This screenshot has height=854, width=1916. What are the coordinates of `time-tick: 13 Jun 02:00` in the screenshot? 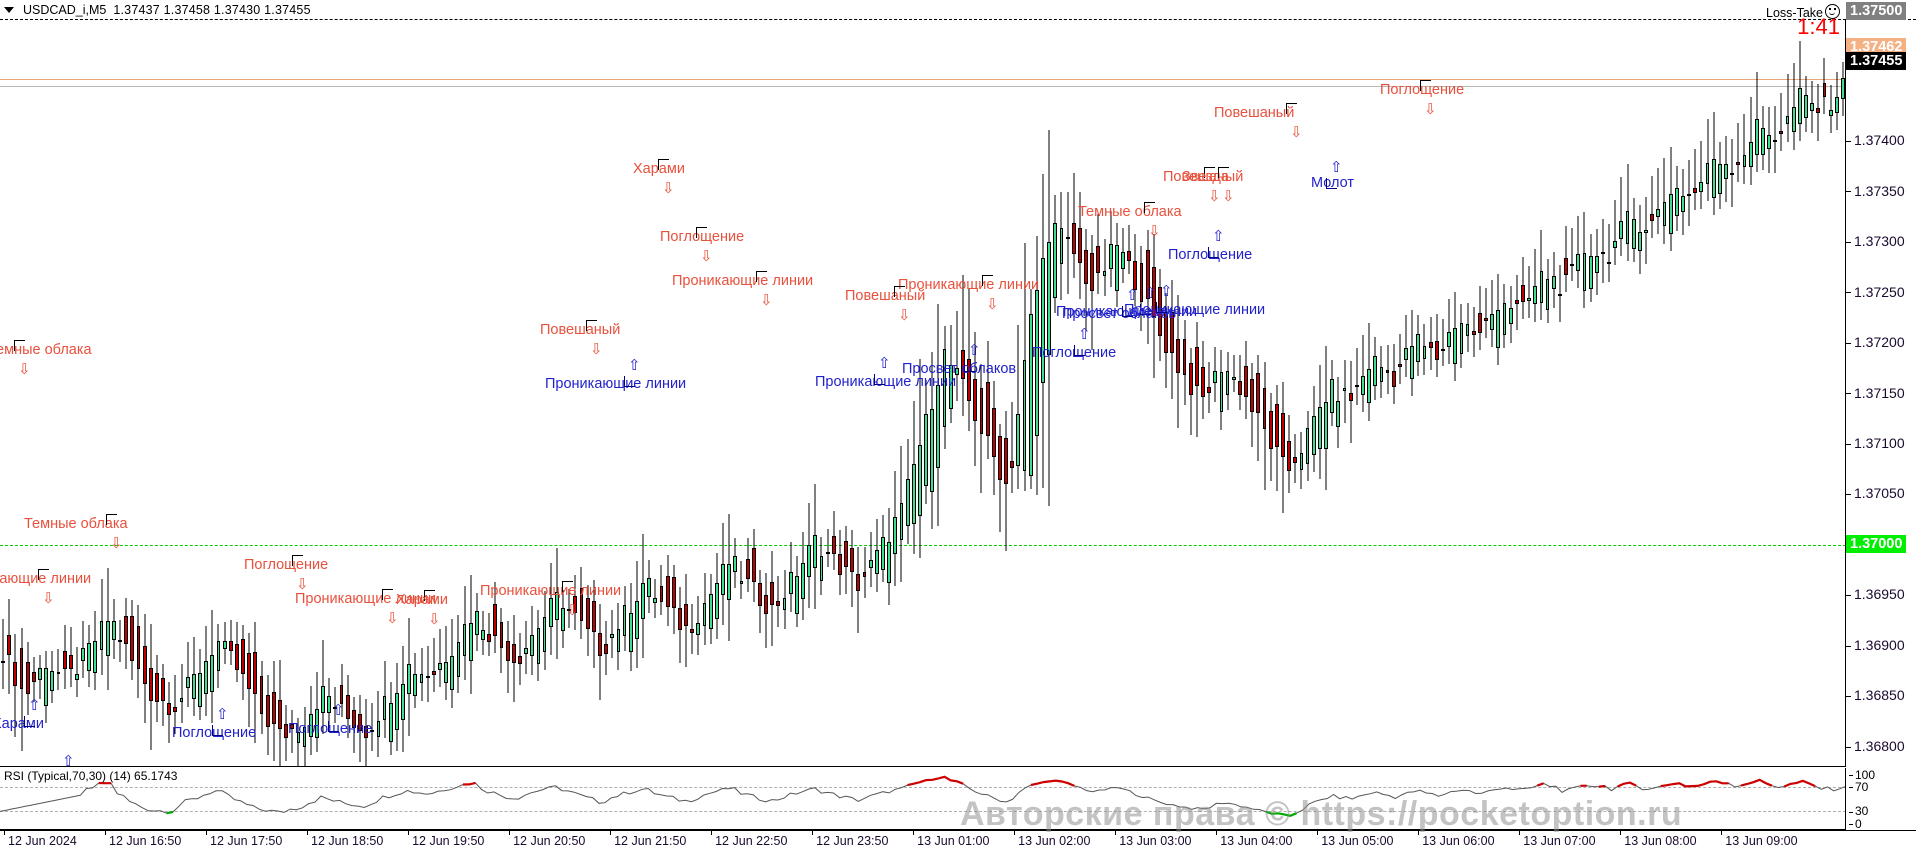 It's located at (1054, 841).